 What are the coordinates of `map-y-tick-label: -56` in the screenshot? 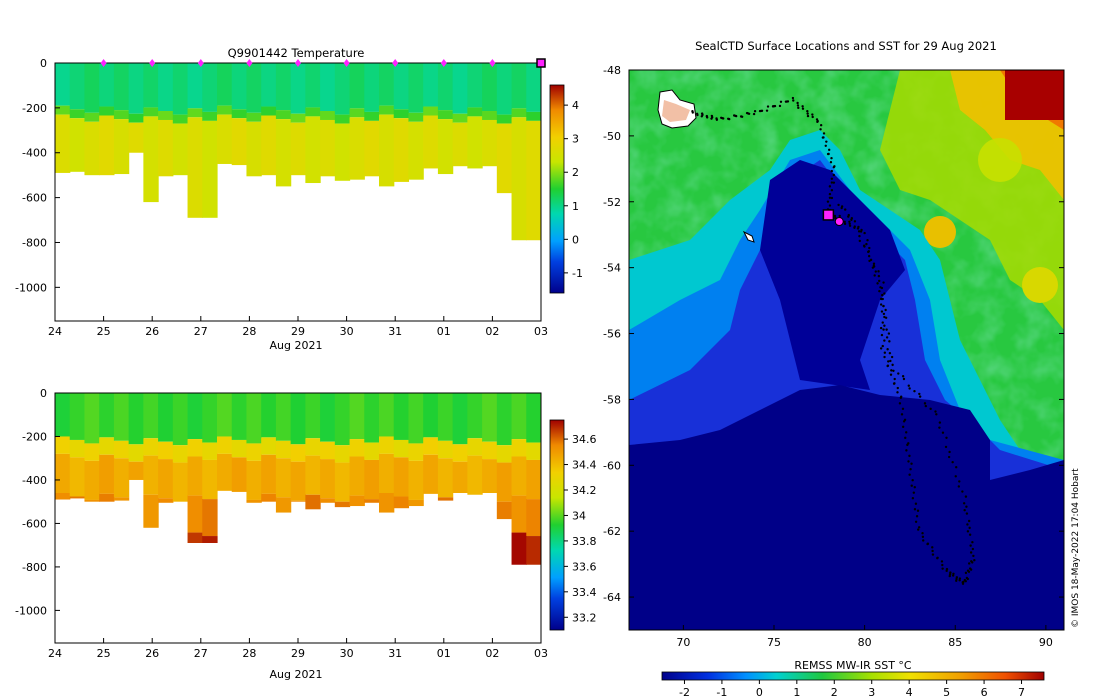 It's located at (612, 334).